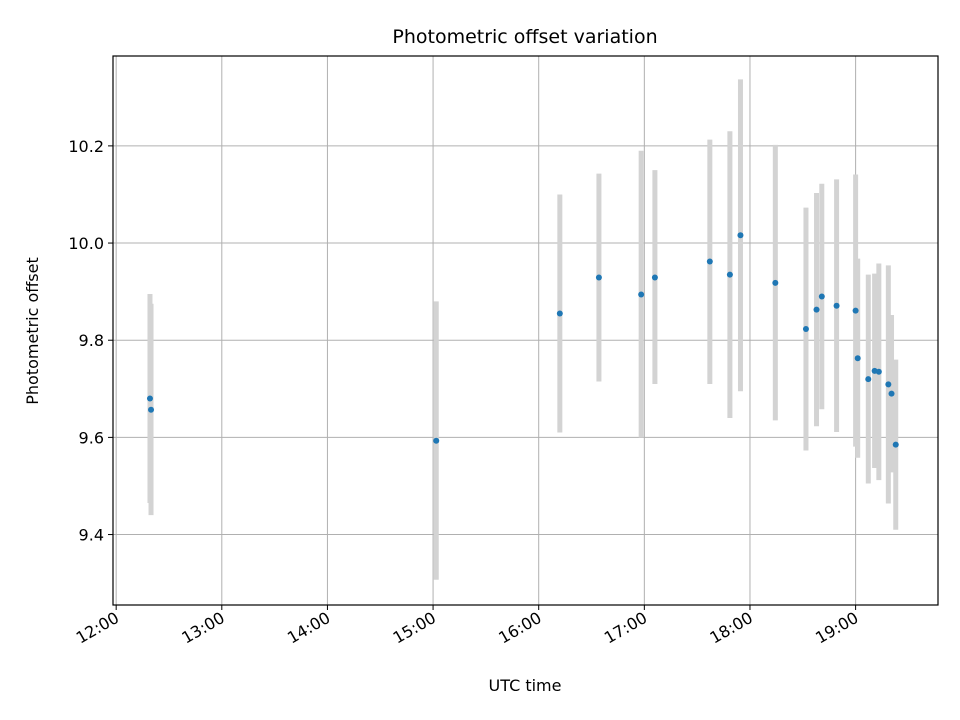 The image size is (960, 720). Describe the element at coordinates (525, 685) in the screenshot. I see `x-axis-label: UTC time` at that location.